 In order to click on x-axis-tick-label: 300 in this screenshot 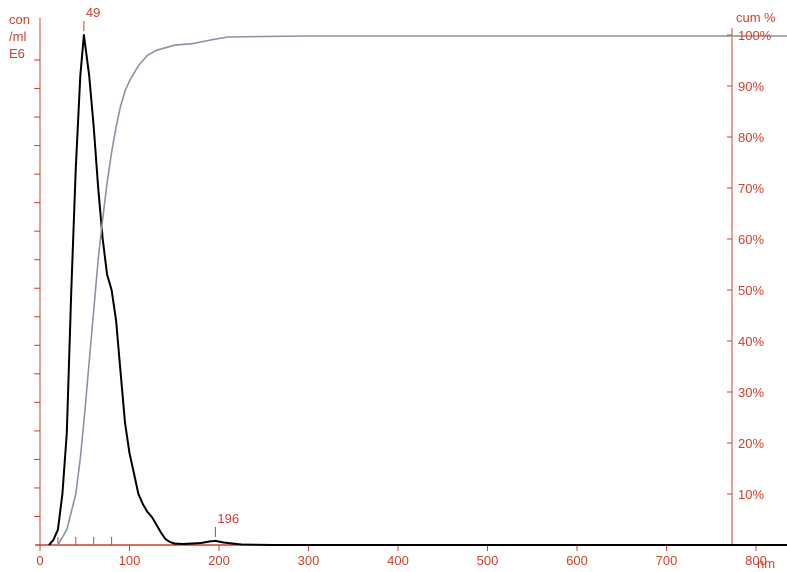, I will do `click(309, 560)`.